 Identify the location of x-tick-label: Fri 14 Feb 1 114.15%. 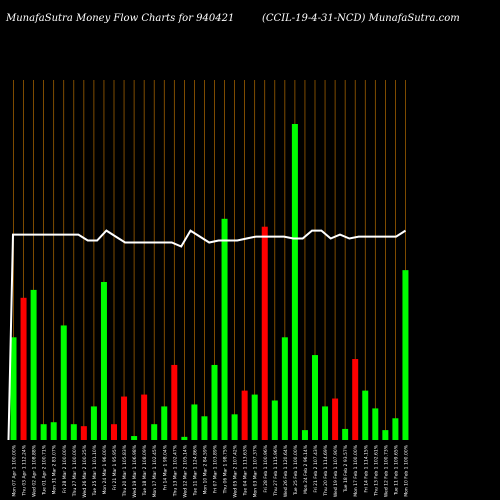
(366, 468).